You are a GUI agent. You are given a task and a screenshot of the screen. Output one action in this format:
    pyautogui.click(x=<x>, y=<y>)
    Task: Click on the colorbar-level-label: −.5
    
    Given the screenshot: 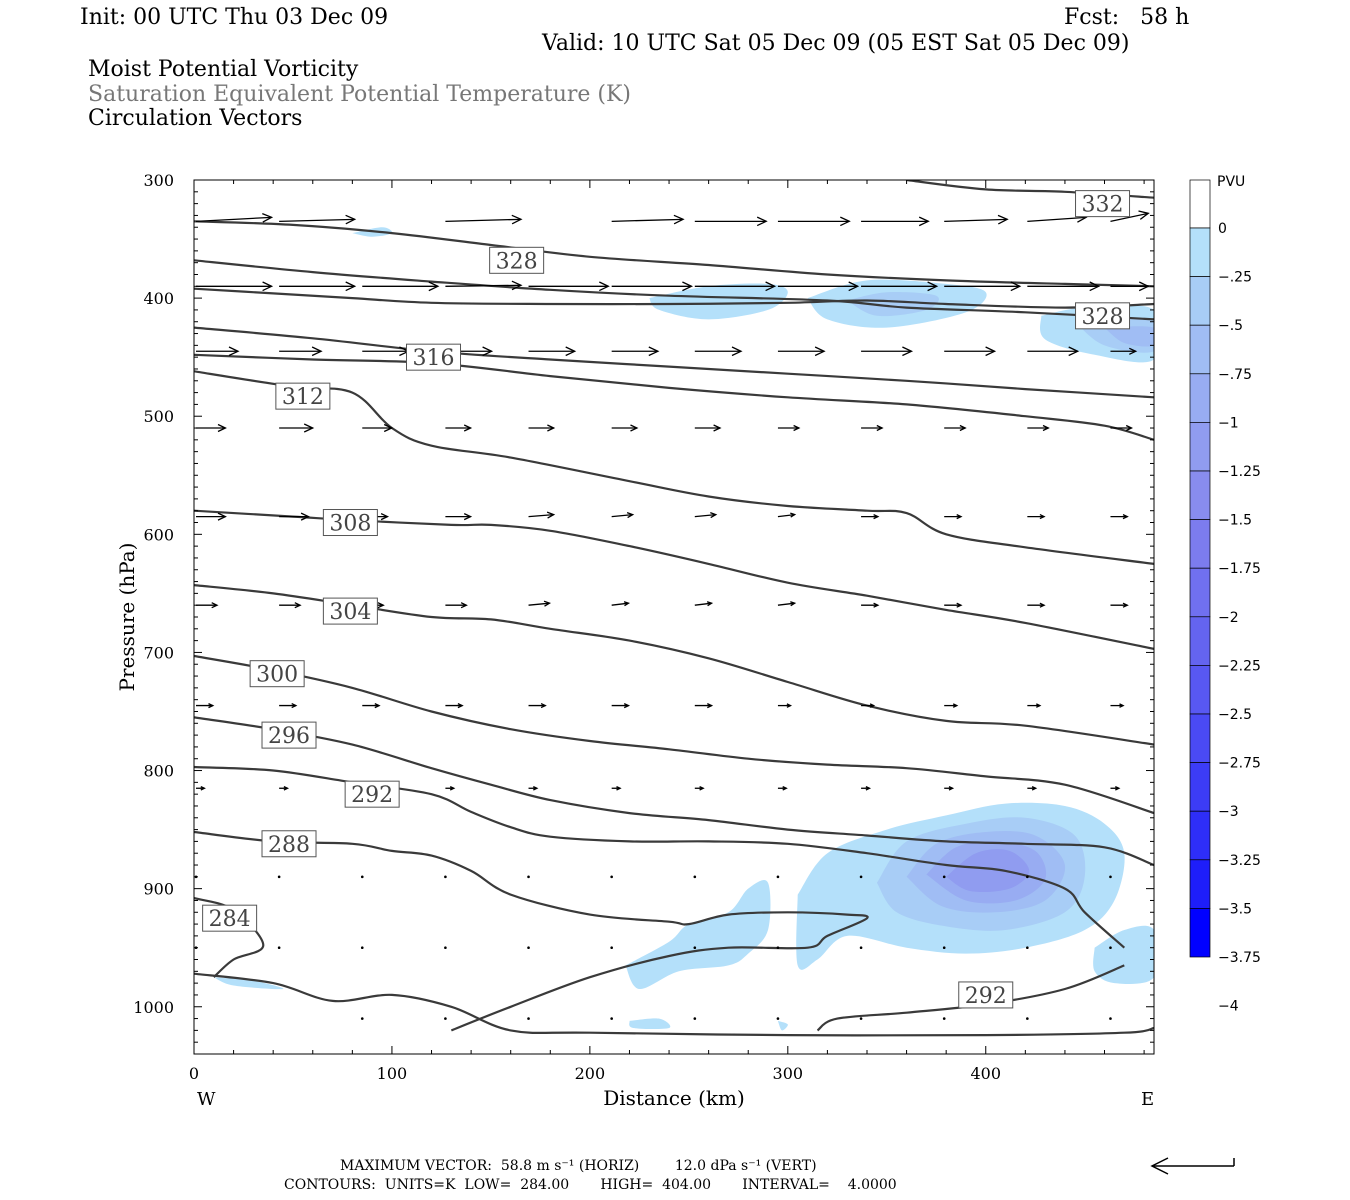 What is the action you would take?
    pyautogui.click(x=1230, y=326)
    